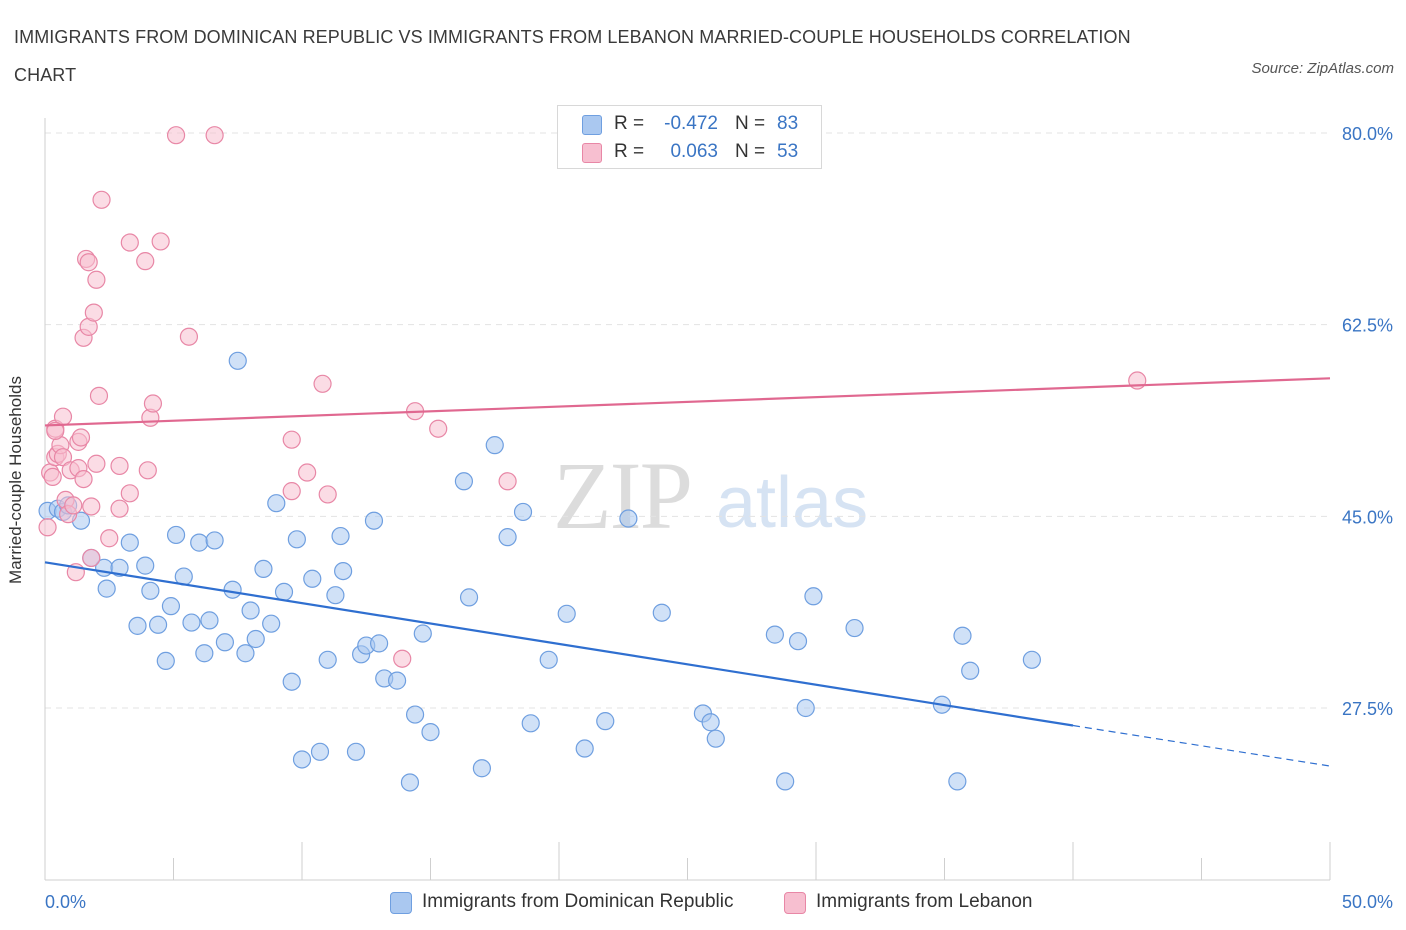  What do you see at coordinates (15, 480) in the screenshot?
I see `y-axis-label: Married-couple Households` at bounding box center [15, 480].